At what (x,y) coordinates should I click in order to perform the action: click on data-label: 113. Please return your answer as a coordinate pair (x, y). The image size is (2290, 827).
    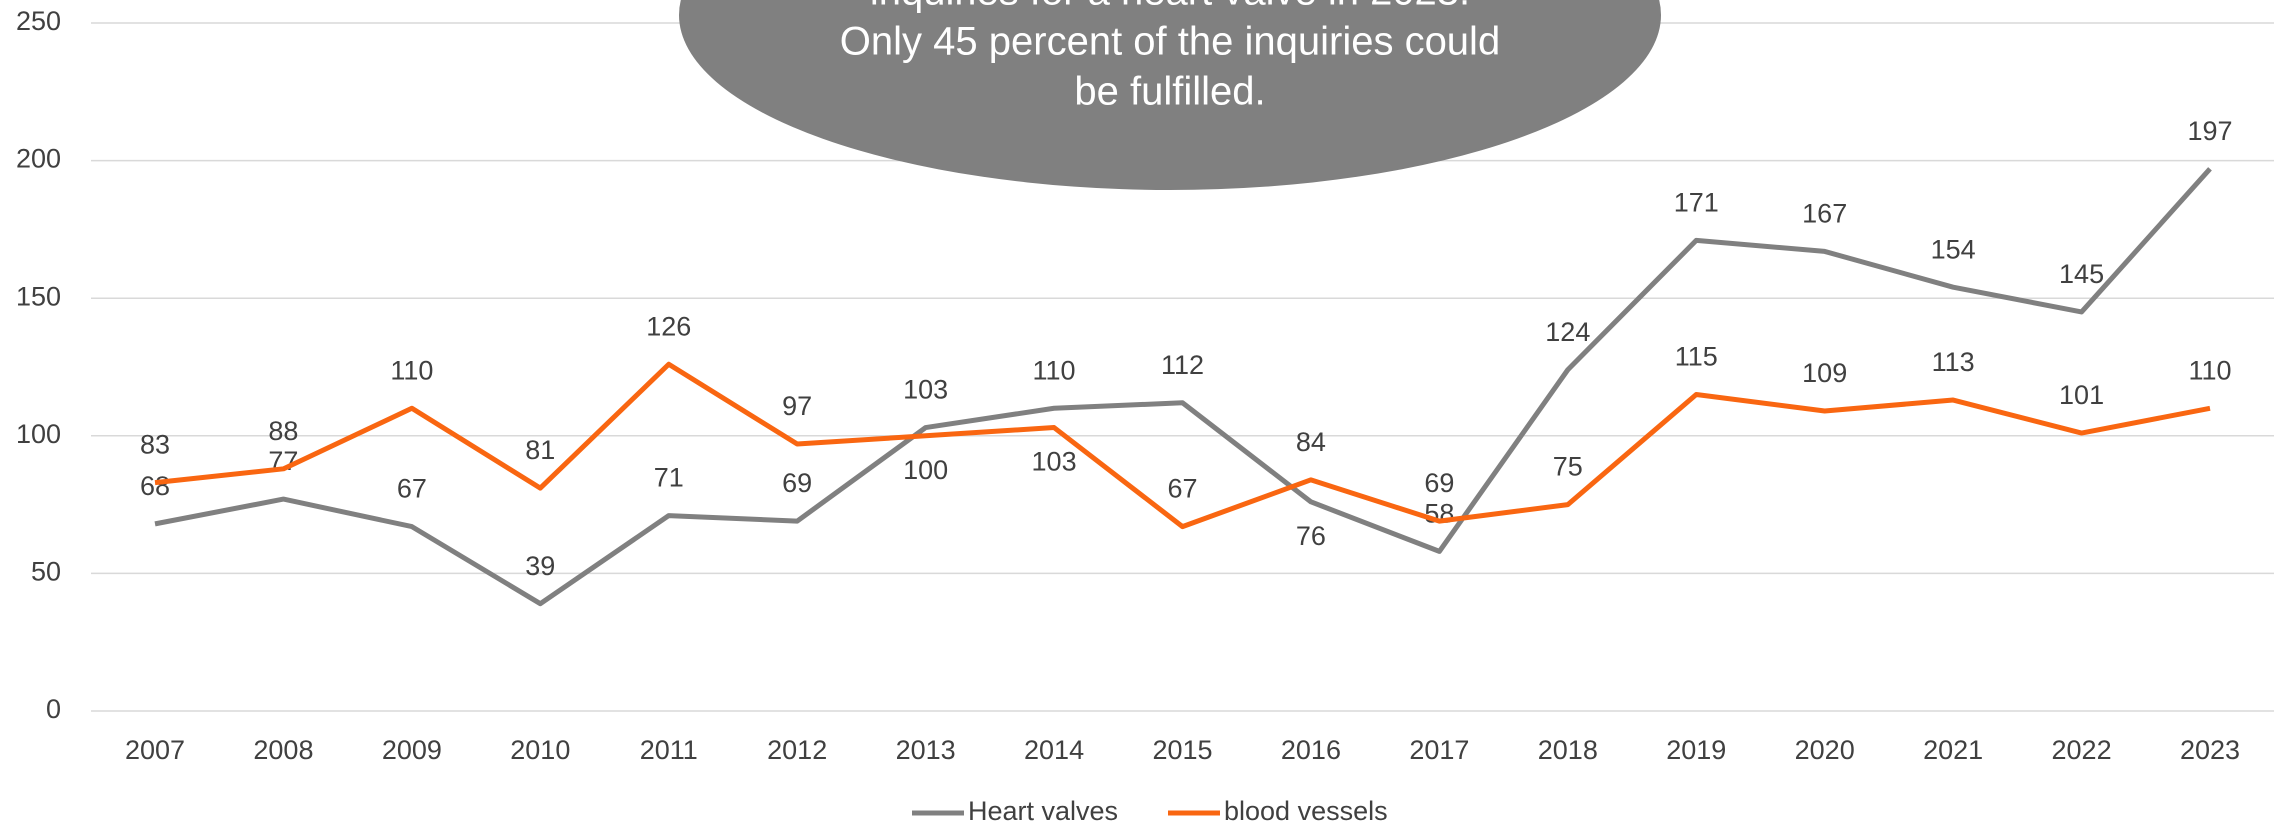
    Looking at the image, I should click on (1953, 362).